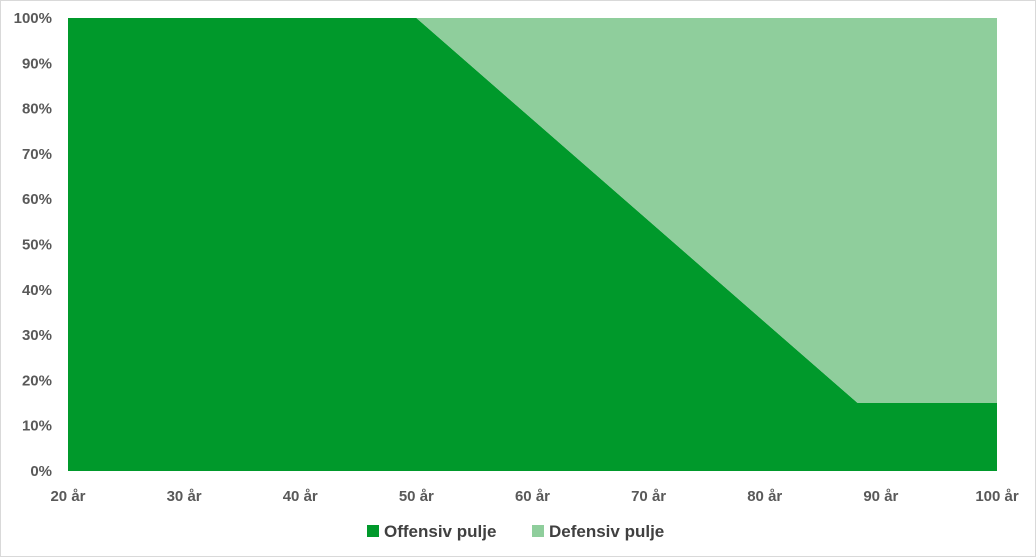  I want to click on x-tick-label: 50 år, so click(416, 496).